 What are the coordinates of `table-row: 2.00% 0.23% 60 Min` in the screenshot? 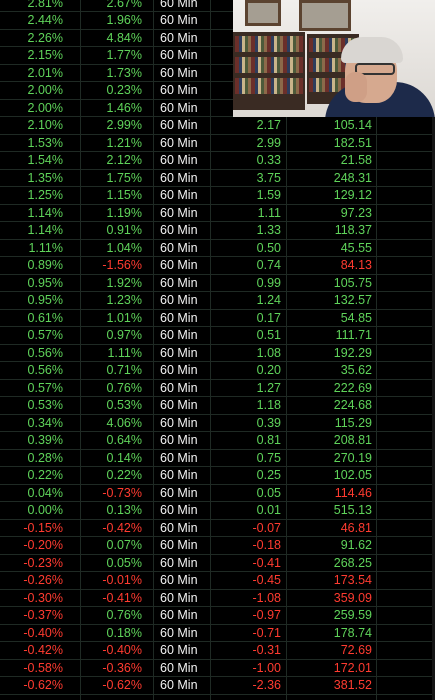 It's located at (217, 91).